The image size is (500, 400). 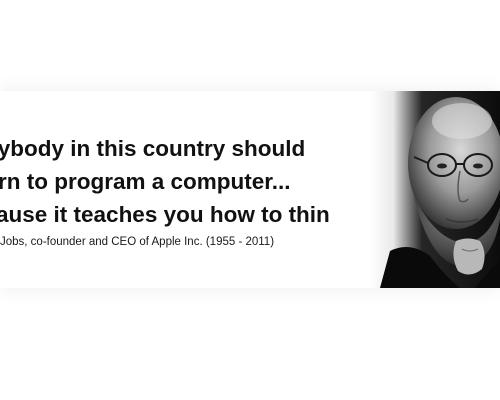 I want to click on glasses-icon, so click(x=453, y=165).